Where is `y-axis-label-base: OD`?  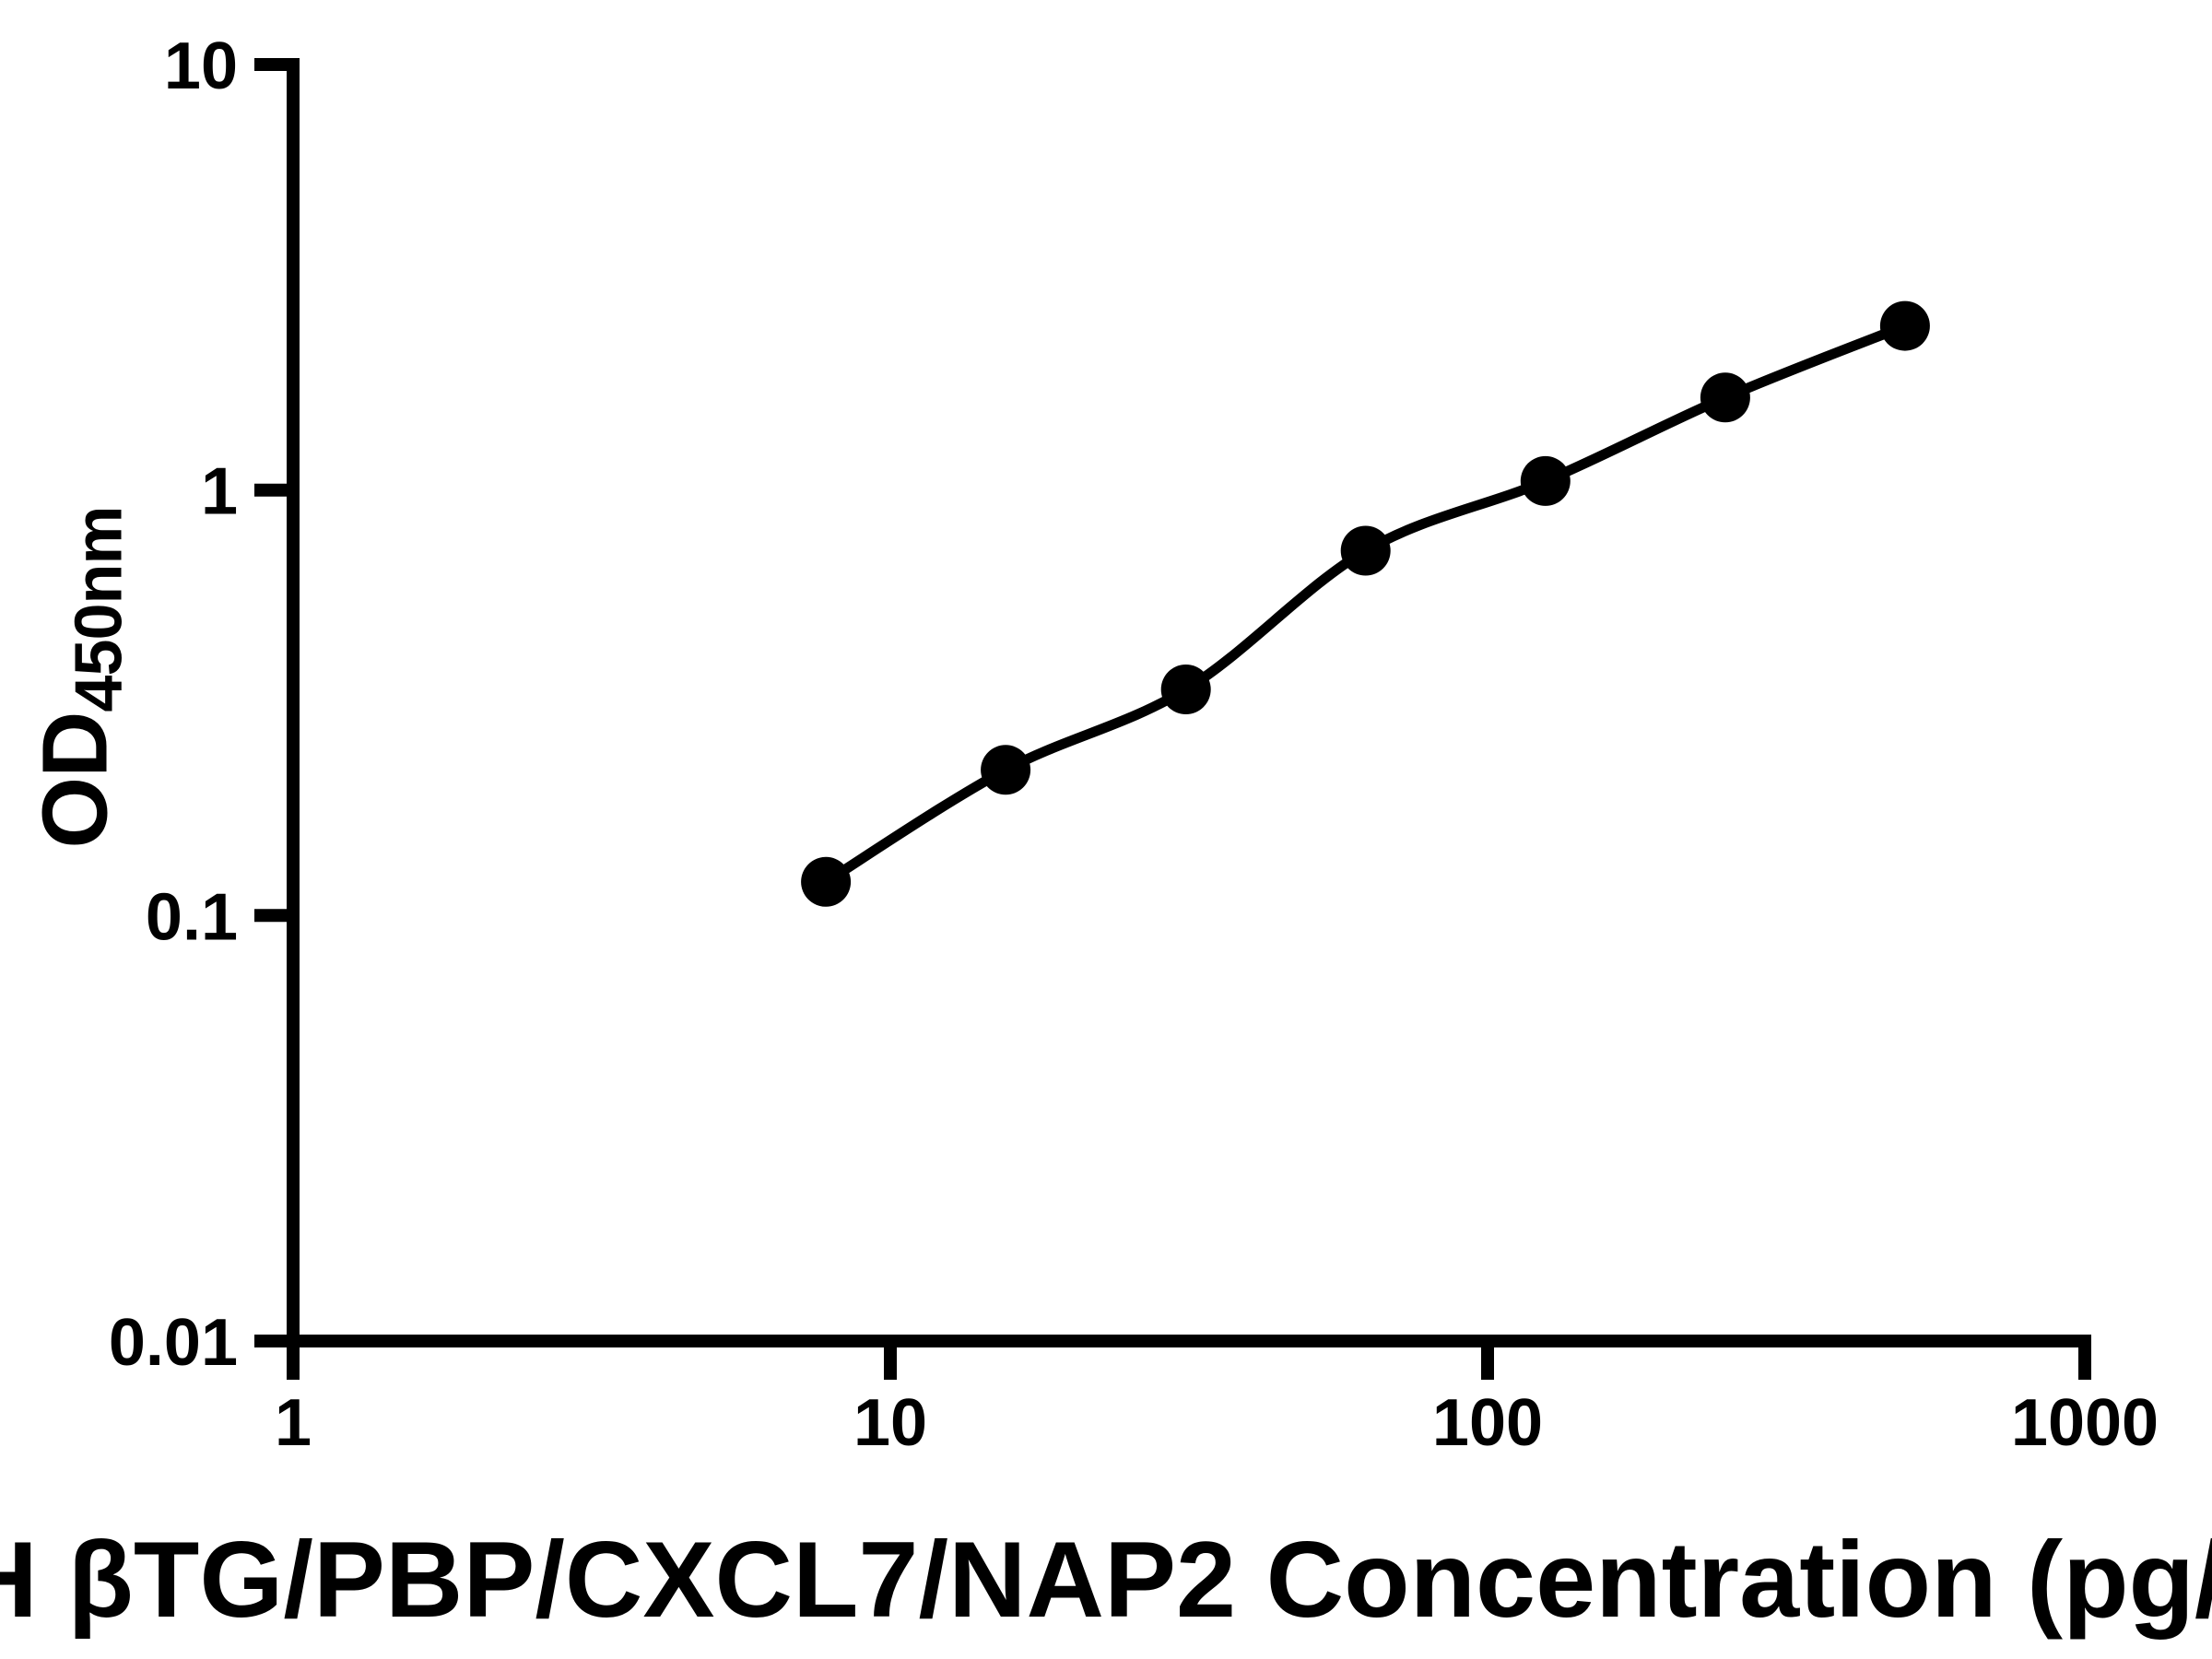 y-axis-label-base: OD is located at coordinates (75, 780).